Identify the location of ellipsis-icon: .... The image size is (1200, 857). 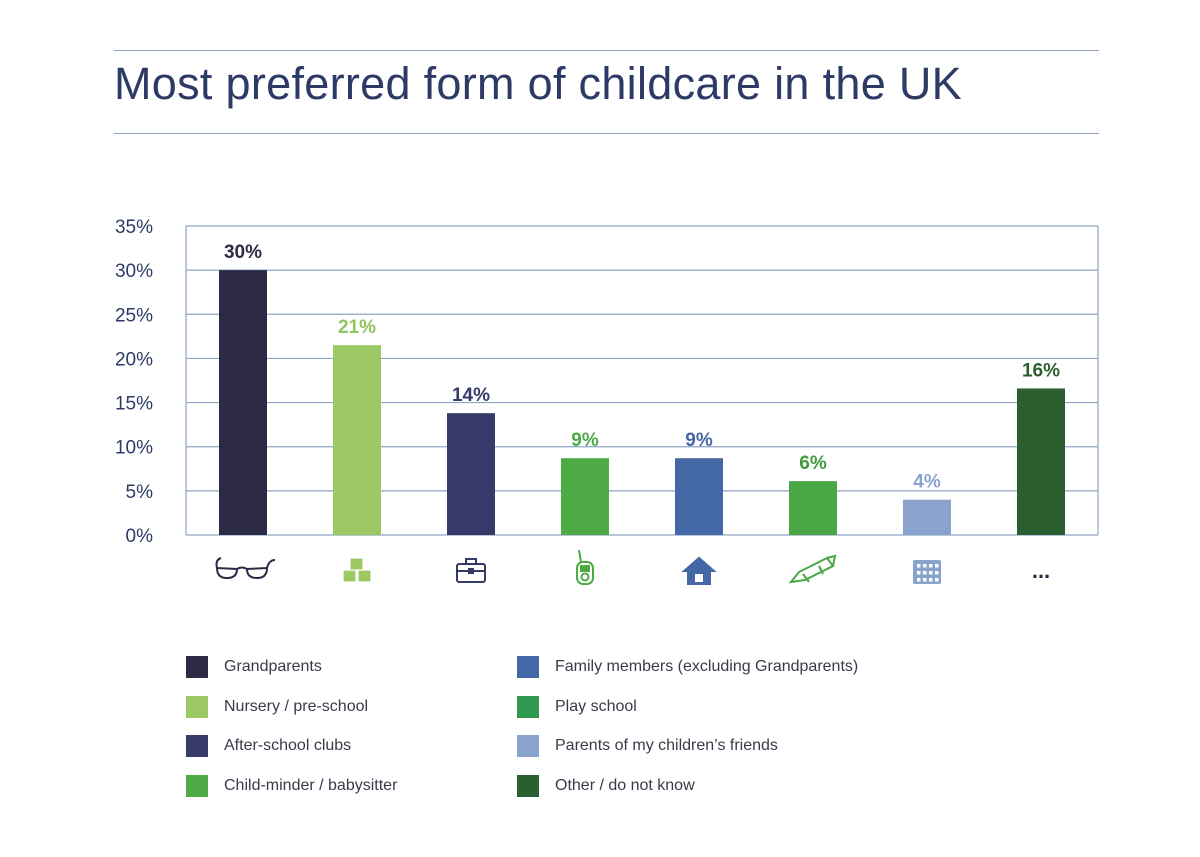
(1041, 570).